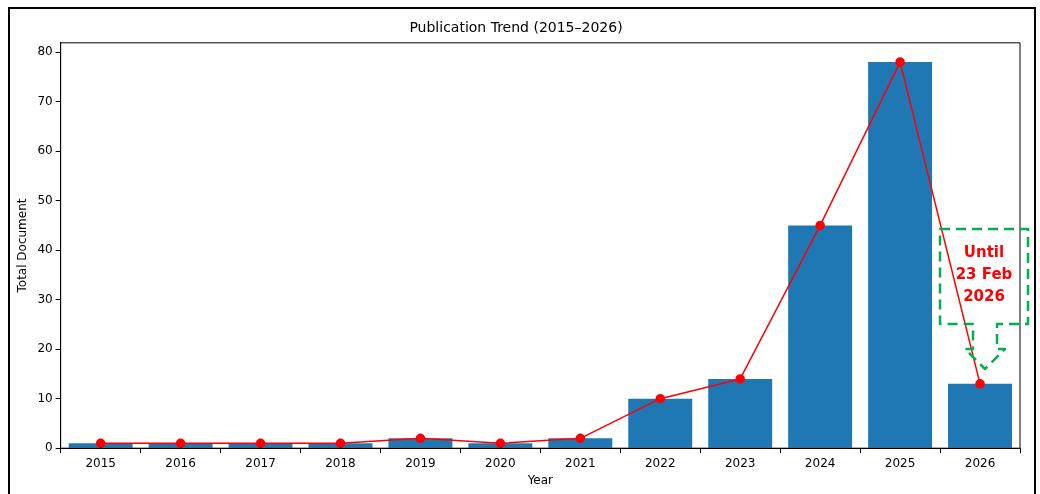 The width and height of the screenshot is (1040, 494). Describe the element at coordinates (45, 51) in the screenshot. I see `y-tick-label: 80` at that location.